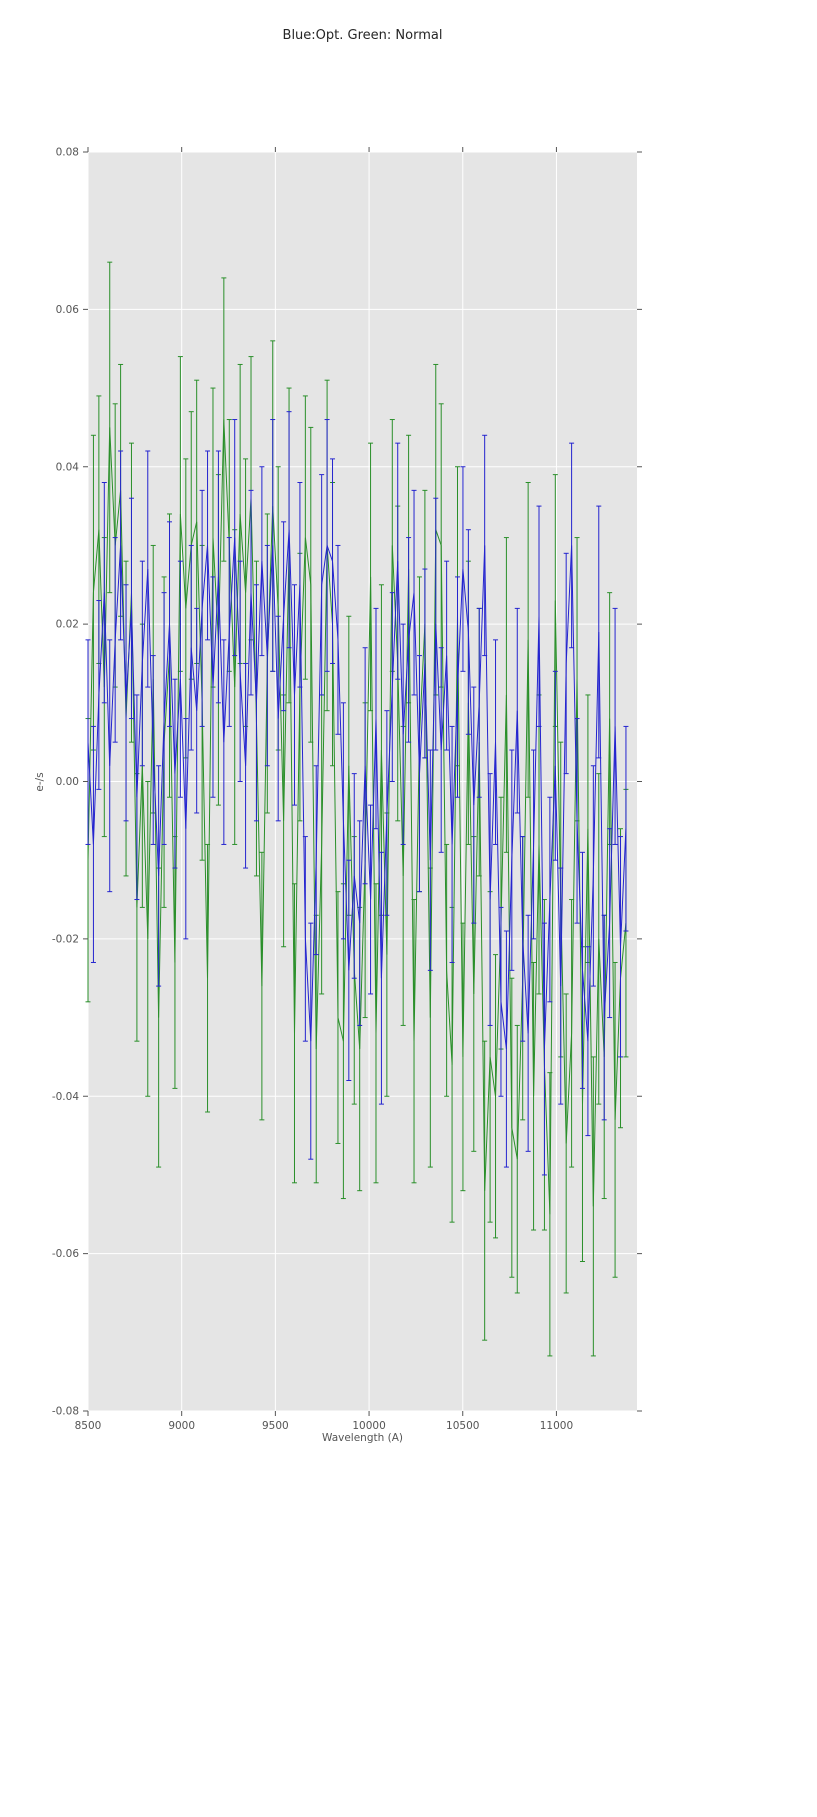 The image size is (817, 1817). What do you see at coordinates (362, 1438) in the screenshot?
I see `x-axis-label: Wavelength (A)` at bounding box center [362, 1438].